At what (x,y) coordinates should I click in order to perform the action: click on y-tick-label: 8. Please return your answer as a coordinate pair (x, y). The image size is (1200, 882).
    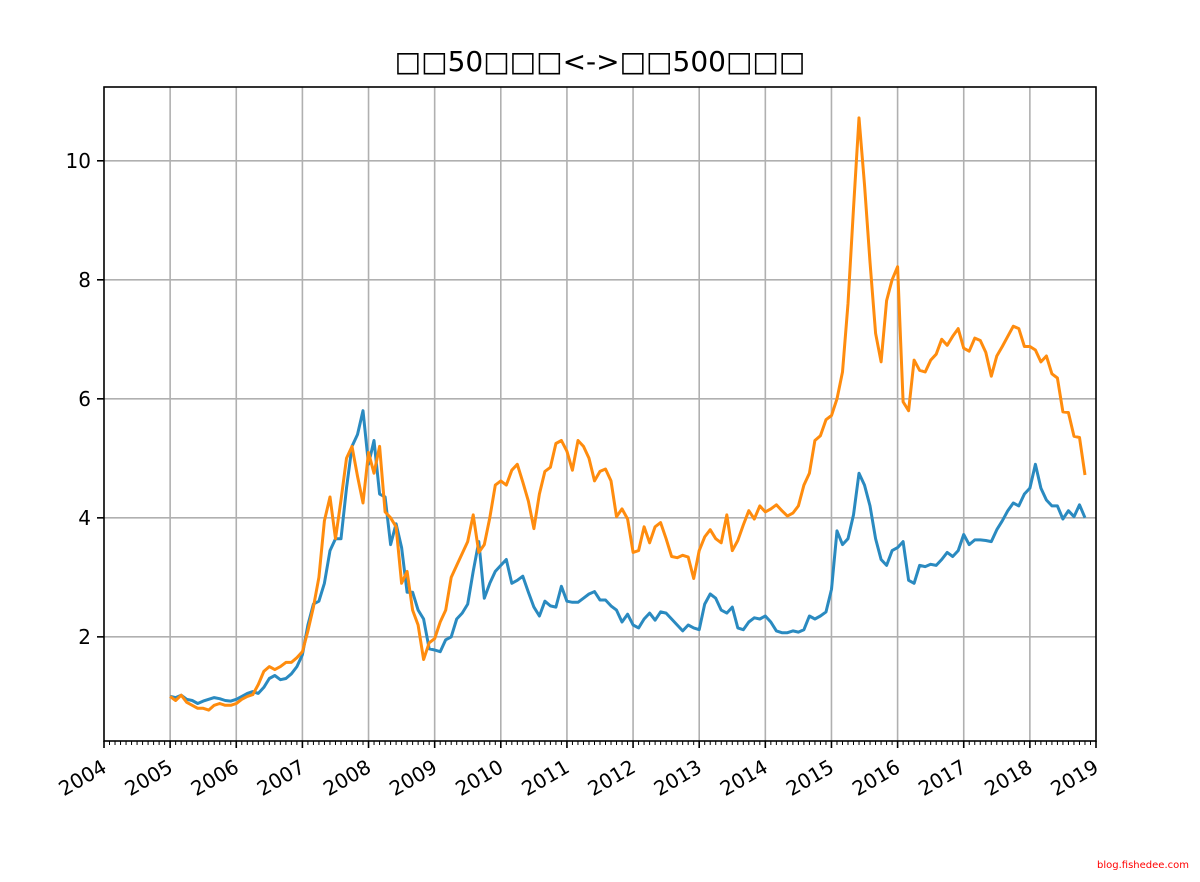
    Looking at the image, I should click on (84, 280).